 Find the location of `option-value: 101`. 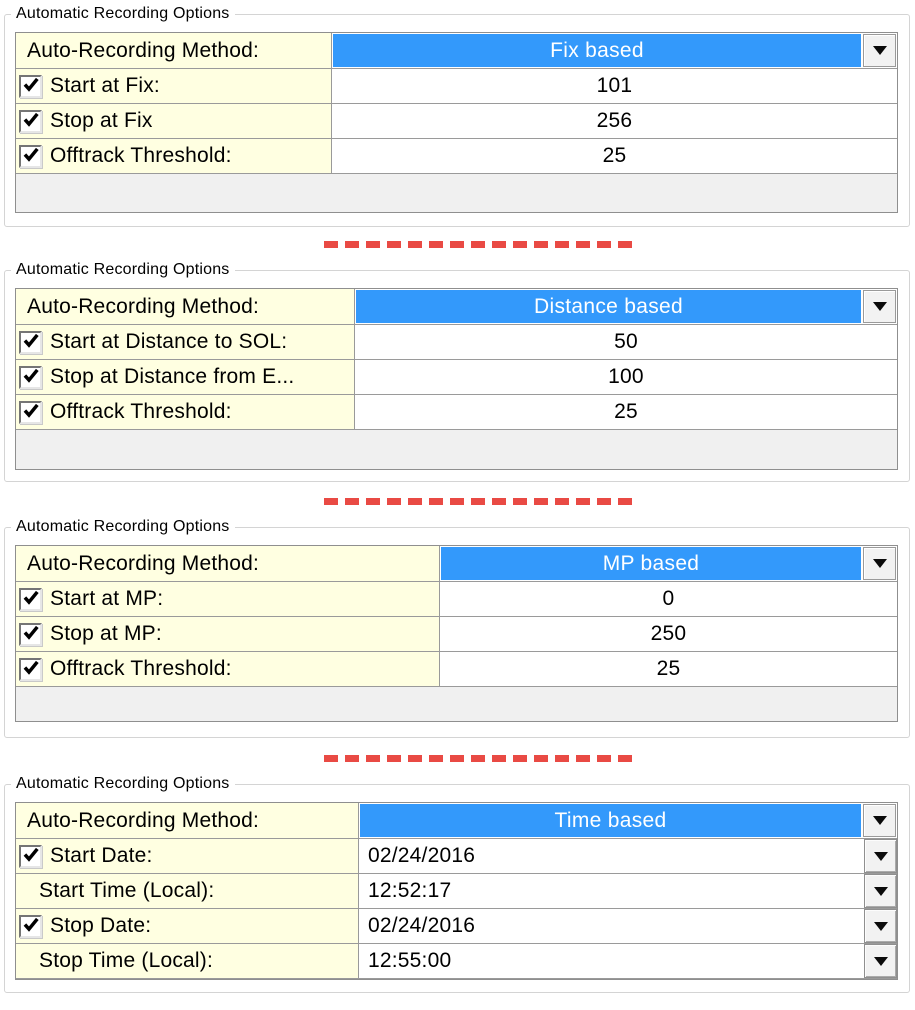

option-value: 101 is located at coordinates (614, 85).